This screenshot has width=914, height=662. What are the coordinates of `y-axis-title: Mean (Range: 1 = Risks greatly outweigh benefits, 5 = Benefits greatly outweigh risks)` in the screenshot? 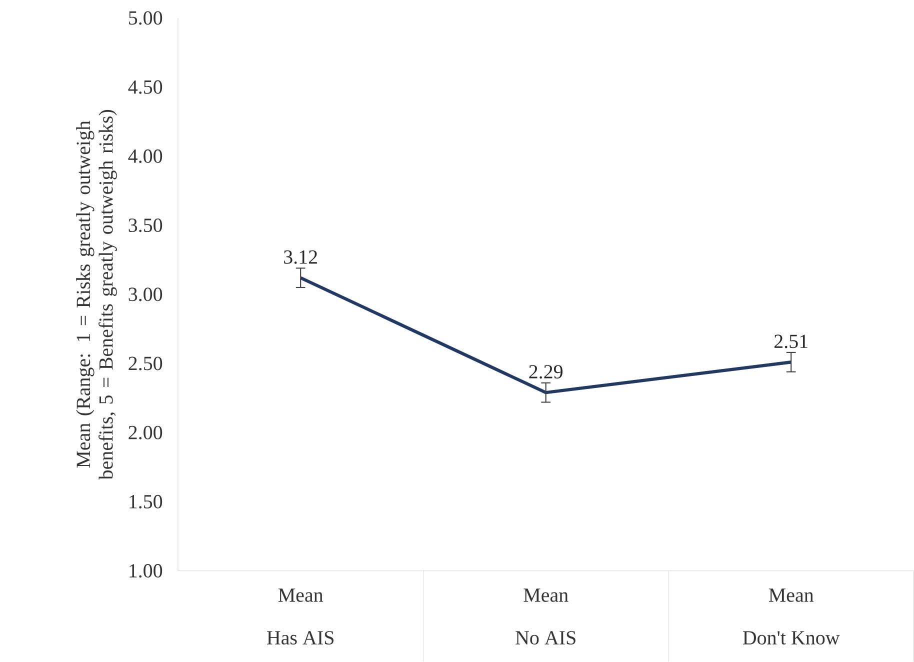 It's located at (96, 295).